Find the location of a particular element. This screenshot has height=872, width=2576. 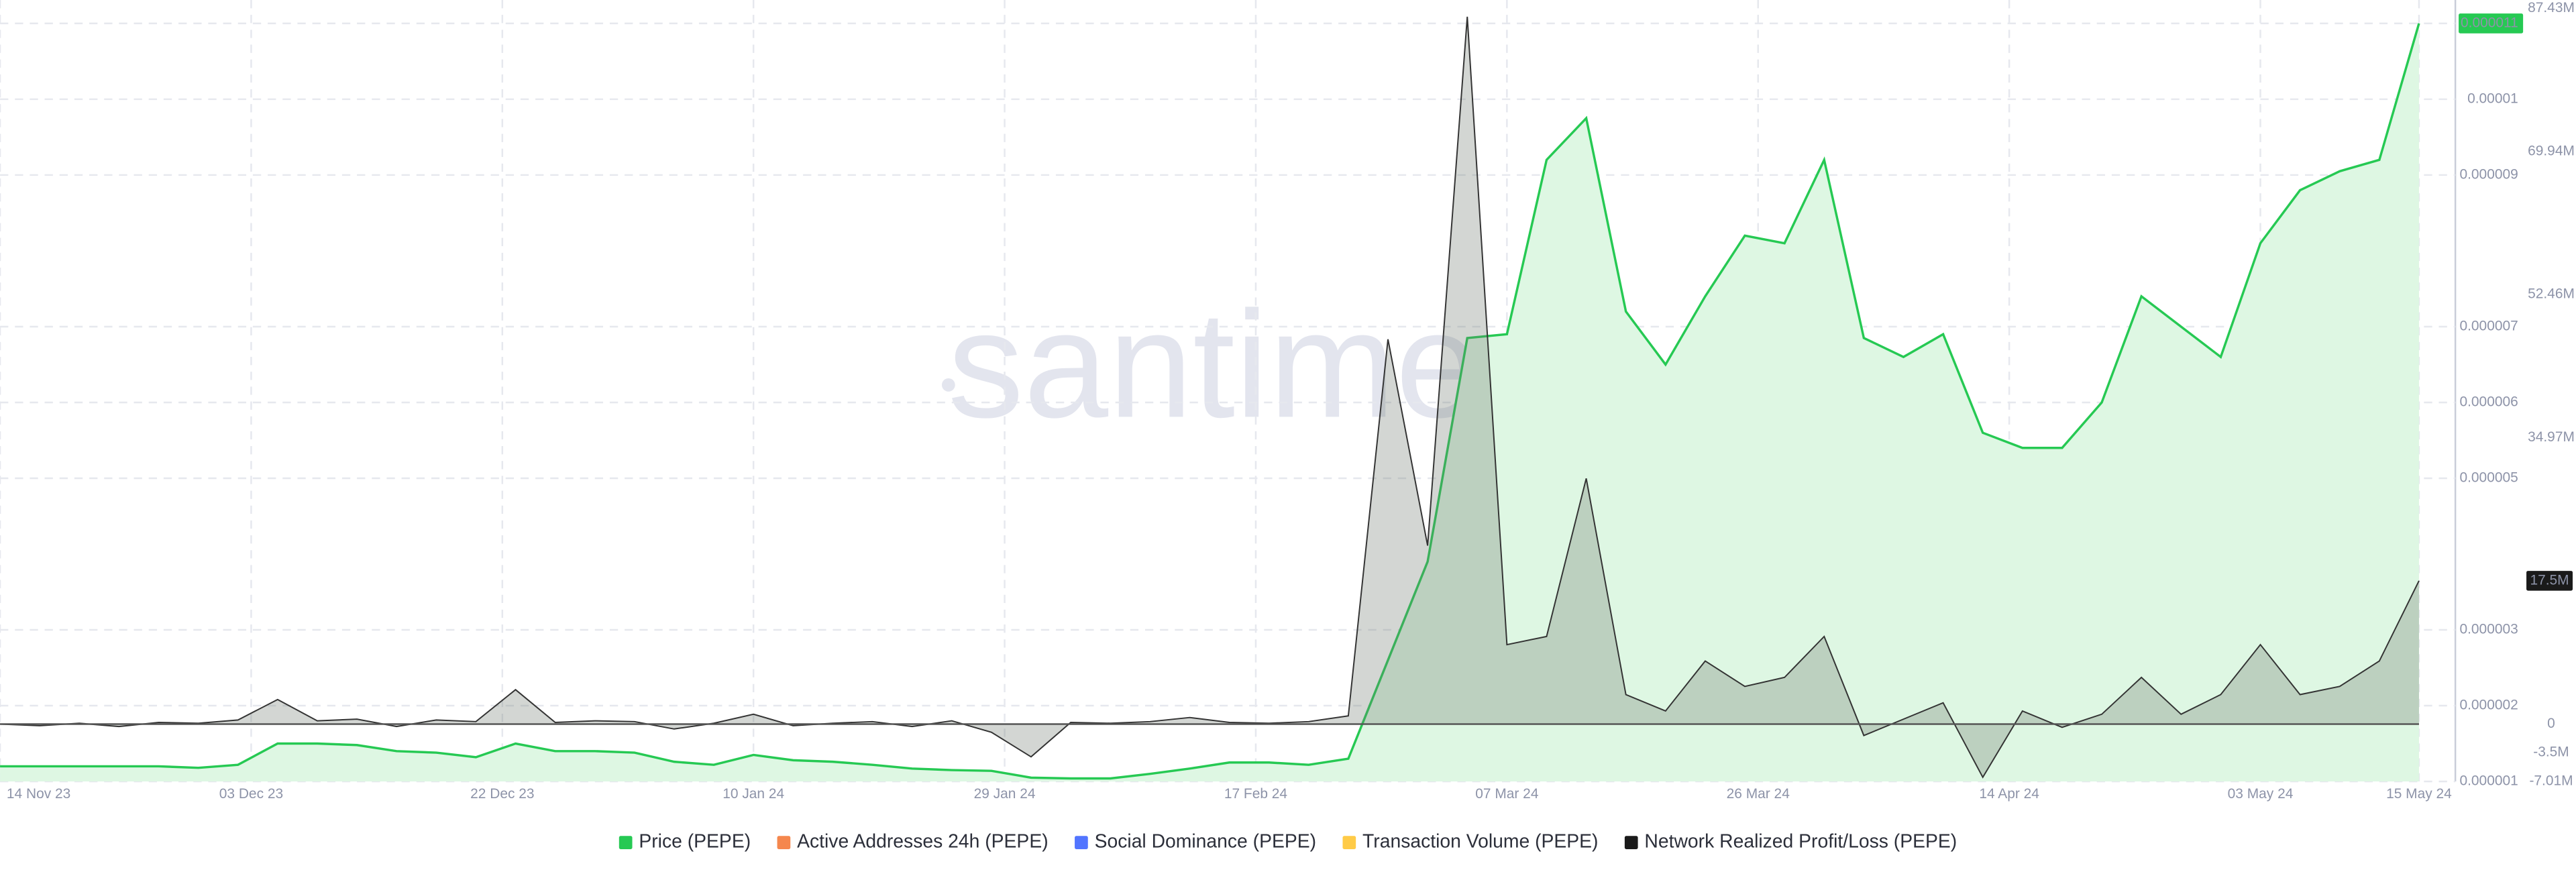

y2-tick-label: 34.97M is located at coordinates (2551, 437).